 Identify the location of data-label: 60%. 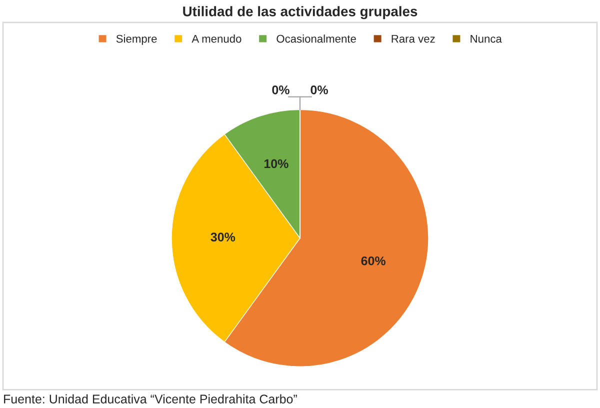
(373, 261).